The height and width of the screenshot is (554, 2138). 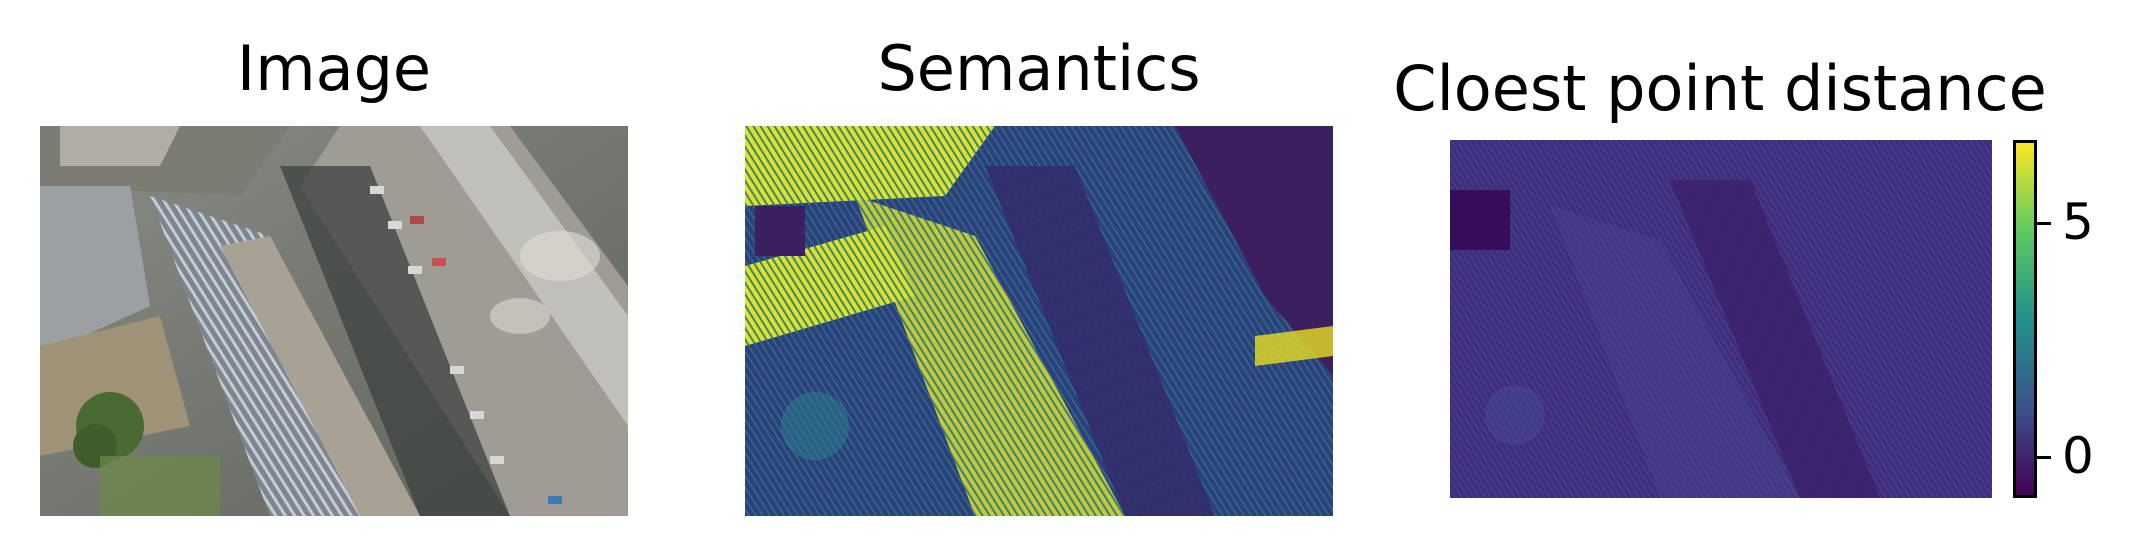 I want to click on distance-panel-title: Cloest point distance, so click(x=1720, y=88).